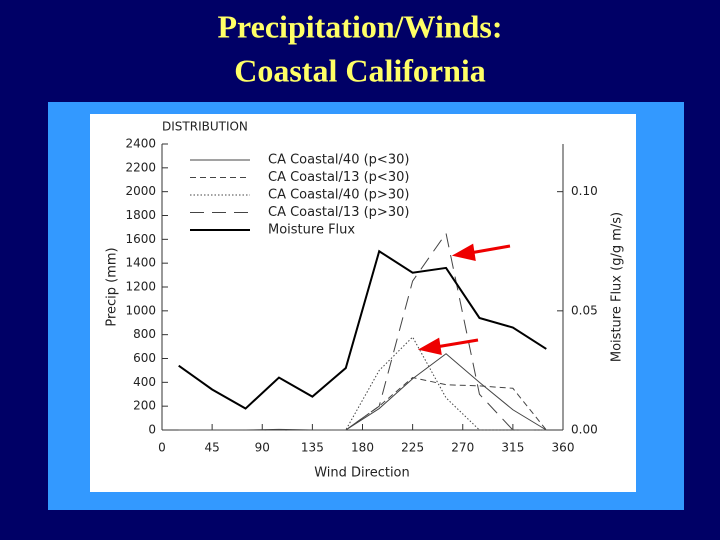 The image size is (720, 540). I want to click on x-tick-label: 360, so click(563, 448).